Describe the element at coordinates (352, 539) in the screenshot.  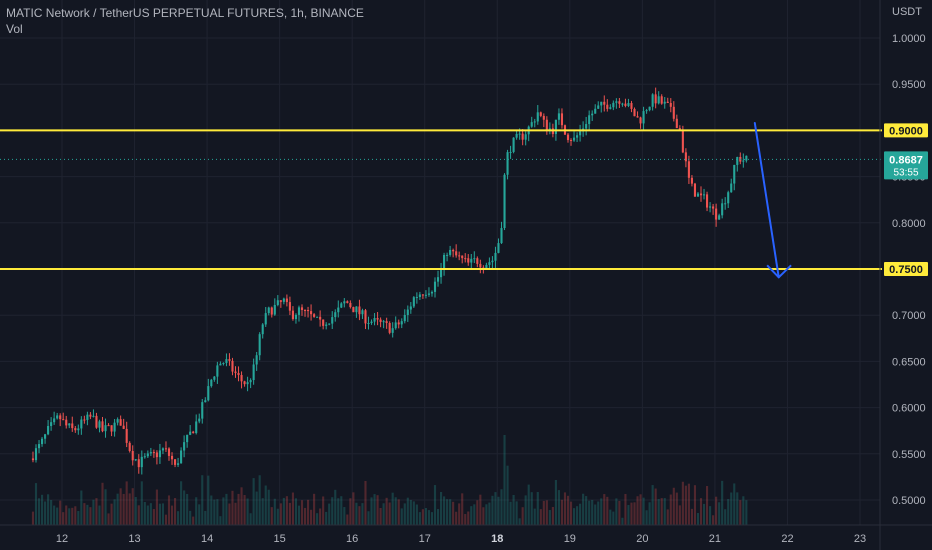
I see `time-tick-label: 16` at that location.